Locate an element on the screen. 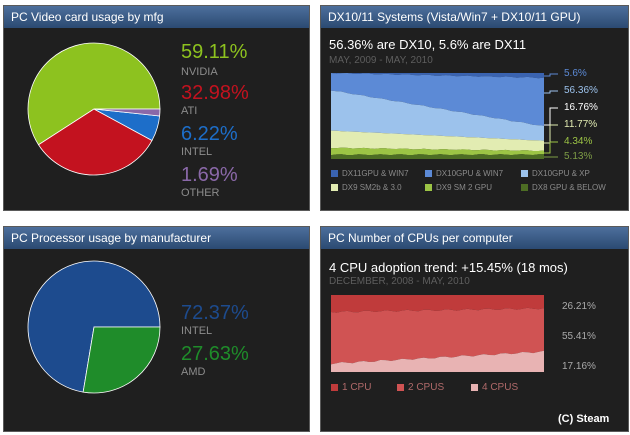 Image resolution: width=630 pixels, height=435 pixels. legend-item-dx10gpu-xp: DX10GPU & XP is located at coordinates (555, 173).